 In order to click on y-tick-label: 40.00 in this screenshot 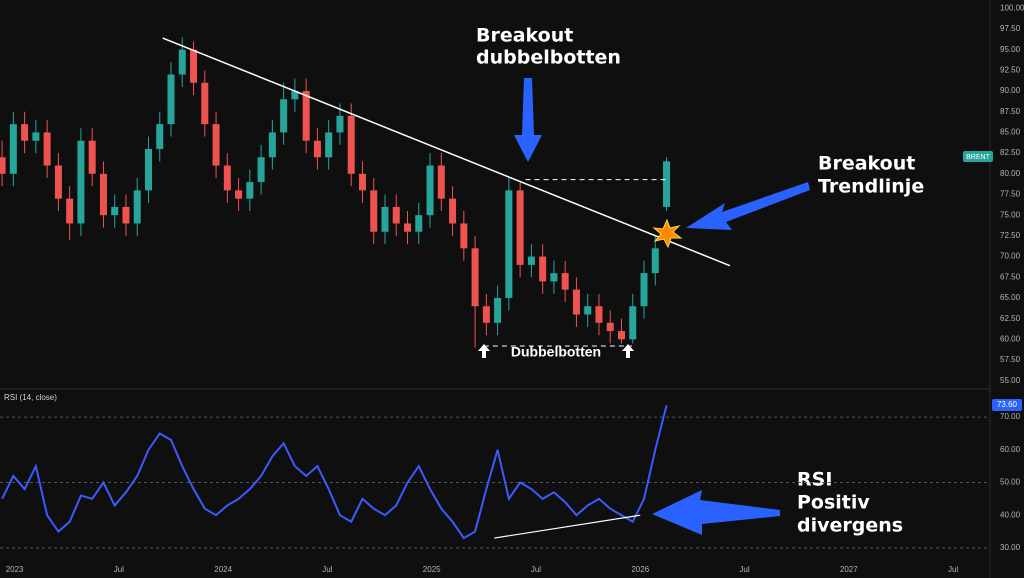, I will do `click(1010, 514)`.